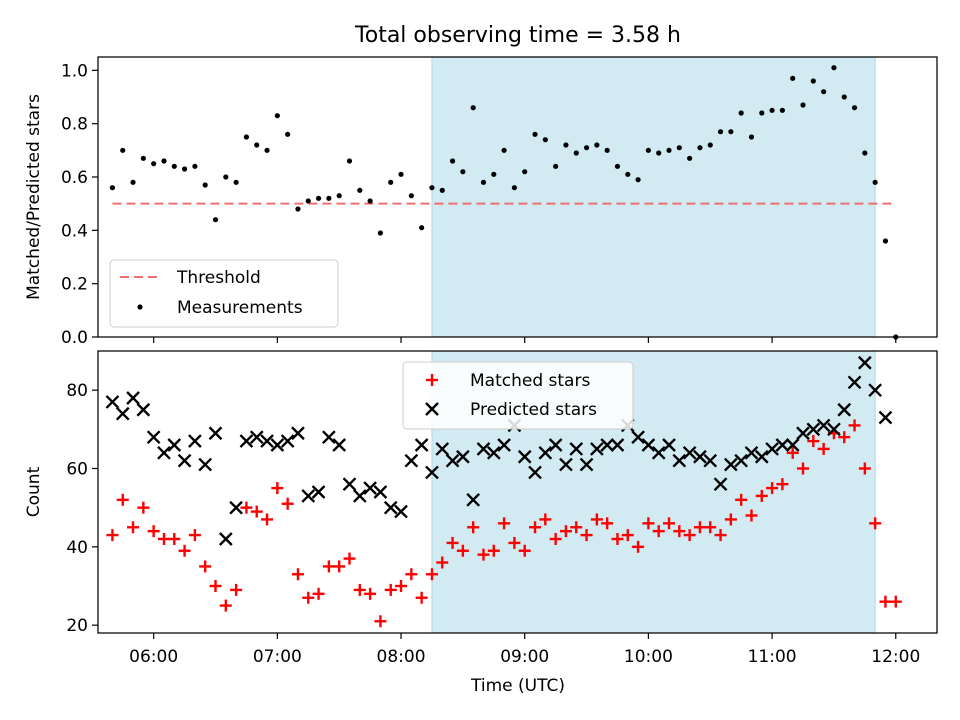 The height and width of the screenshot is (720, 960). I want to click on y-tick-label: 40, so click(77, 548).